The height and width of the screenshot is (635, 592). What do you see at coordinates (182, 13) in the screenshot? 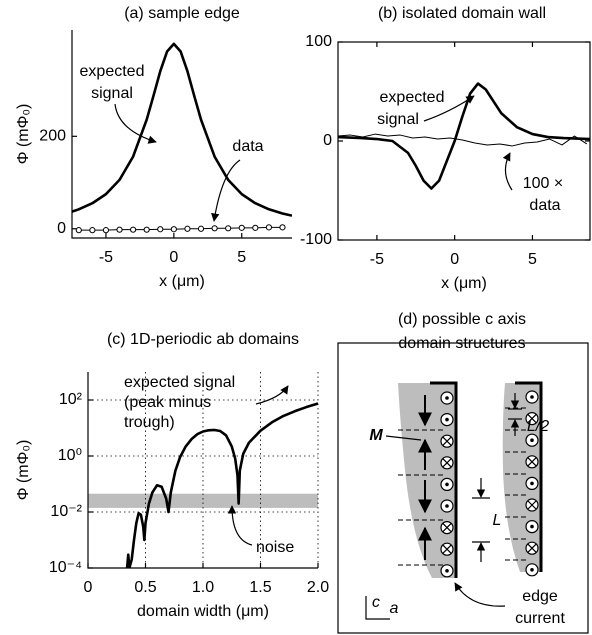
I see `chart-title: (a) sample edge` at bounding box center [182, 13].